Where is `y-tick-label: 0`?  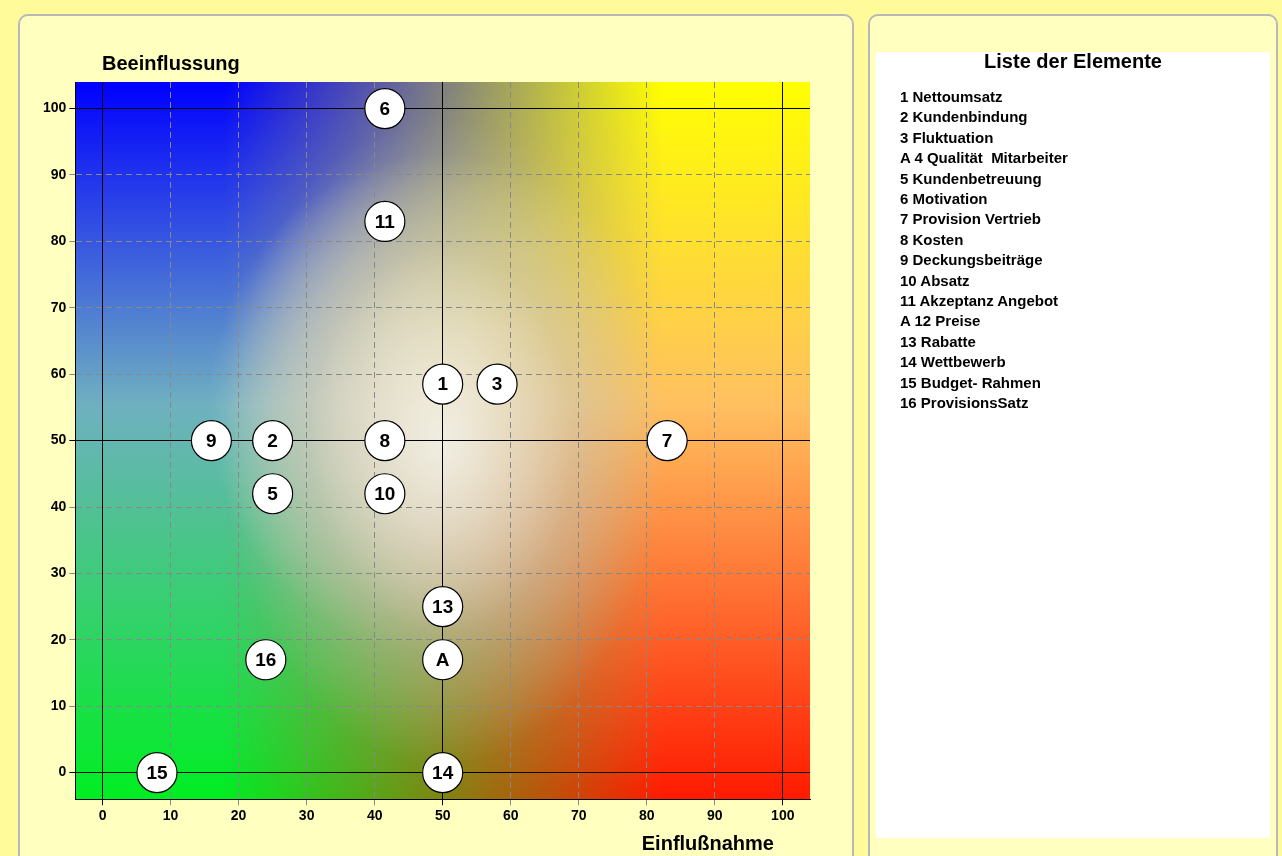 y-tick-label: 0 is located at coordinates (62, 771).